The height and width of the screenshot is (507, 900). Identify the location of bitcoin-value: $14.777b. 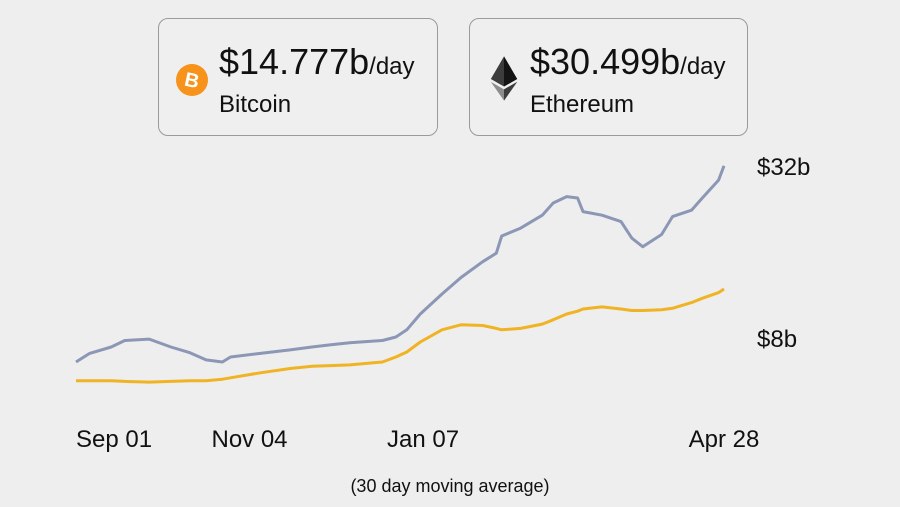
(294, 61).